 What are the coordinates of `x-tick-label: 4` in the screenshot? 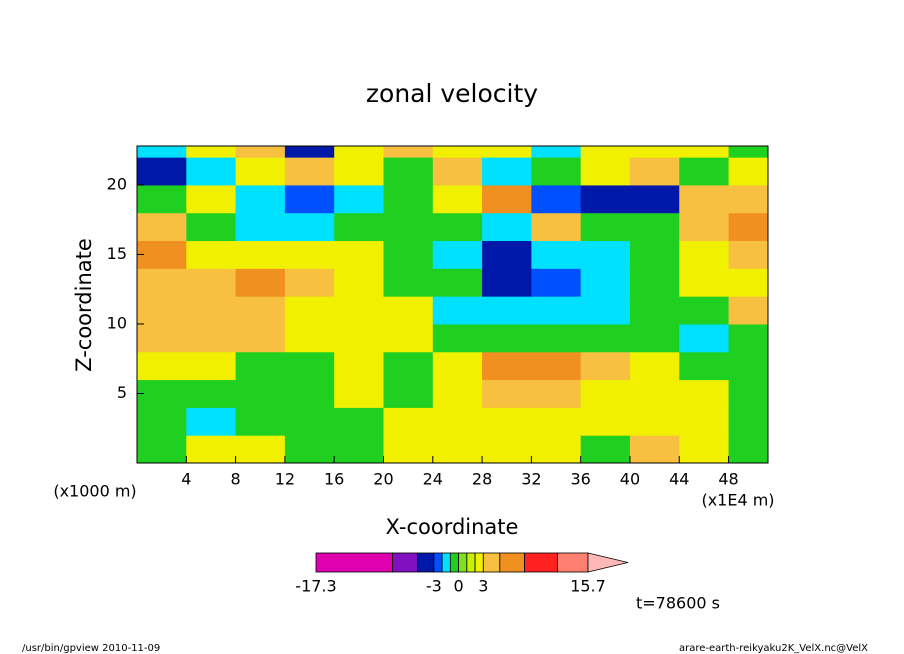 It's located at (186, 479).